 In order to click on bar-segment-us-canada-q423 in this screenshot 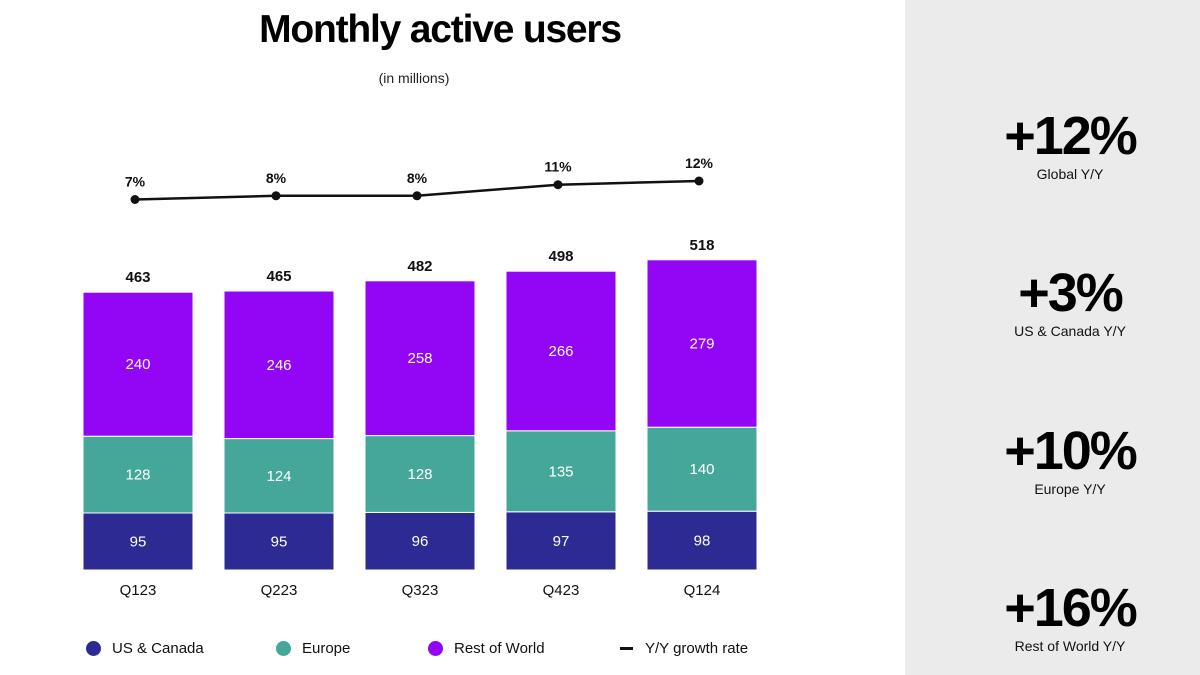, I will do `click(561, 541)`.